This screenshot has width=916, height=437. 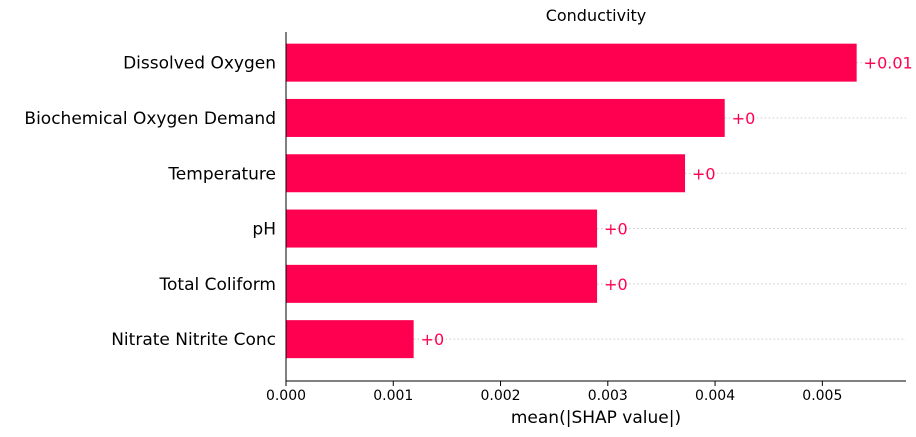 What do you see at coordinates (350, 339) in the screenshot?
I see `bar-nitrate-nitrite-conc` at bounding box center [350, 339].